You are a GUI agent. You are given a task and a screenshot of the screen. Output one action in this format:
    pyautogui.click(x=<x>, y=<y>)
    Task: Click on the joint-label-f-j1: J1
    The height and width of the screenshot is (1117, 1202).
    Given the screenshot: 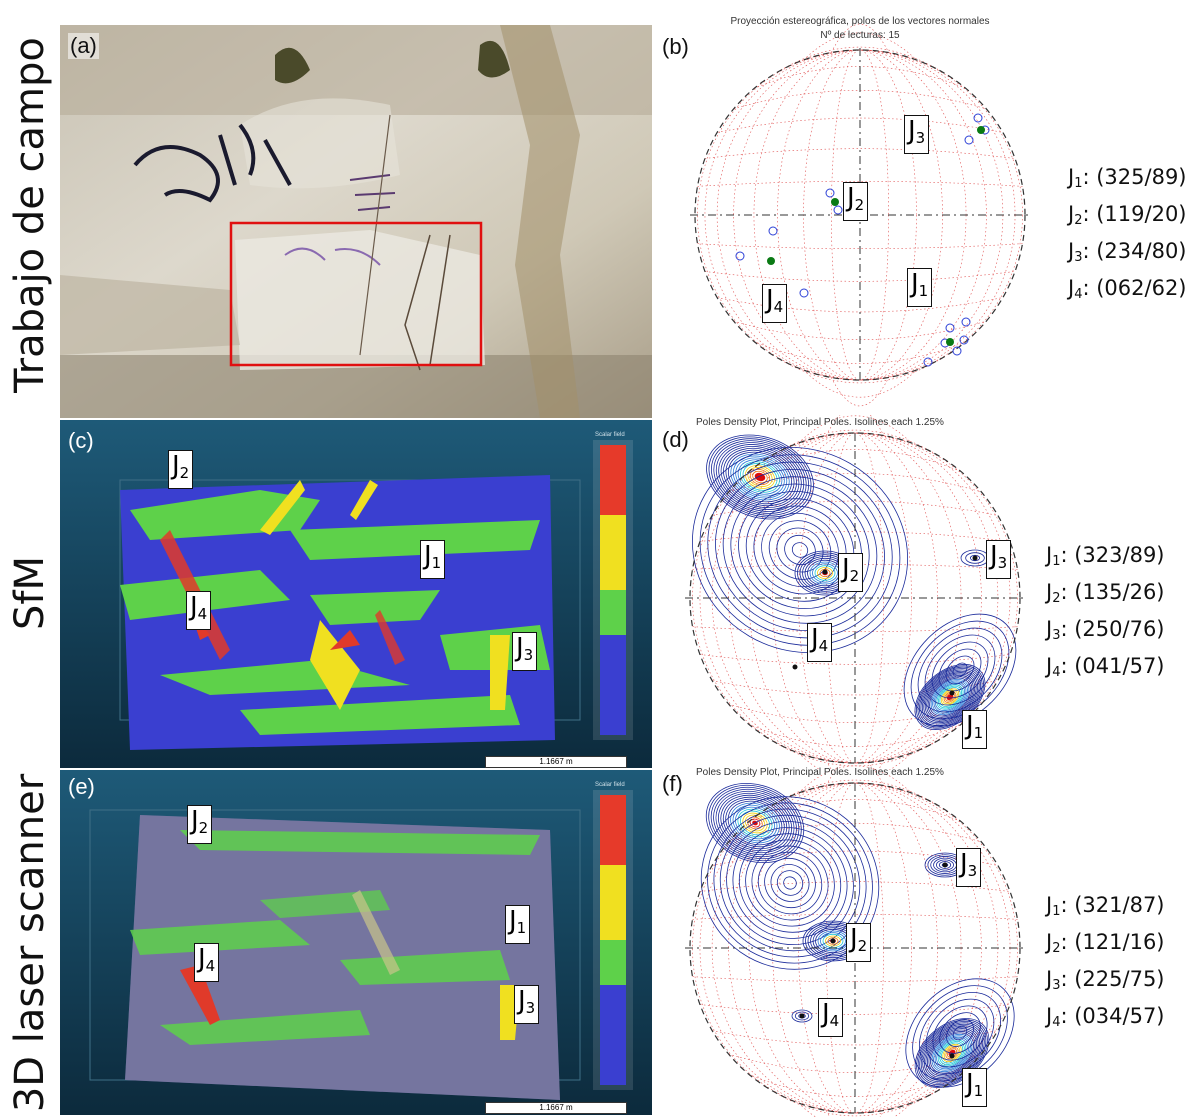 What is the action you would take?
    pyautogui.click(x=975, y=1087)
    